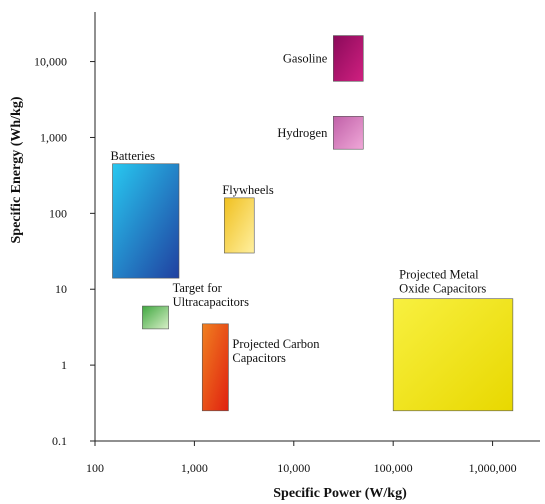 The image size is (545, 504). Describe the element at coordinates (50, 62) in the screenshot. I see `y-tick-label: 10,000` at that location.